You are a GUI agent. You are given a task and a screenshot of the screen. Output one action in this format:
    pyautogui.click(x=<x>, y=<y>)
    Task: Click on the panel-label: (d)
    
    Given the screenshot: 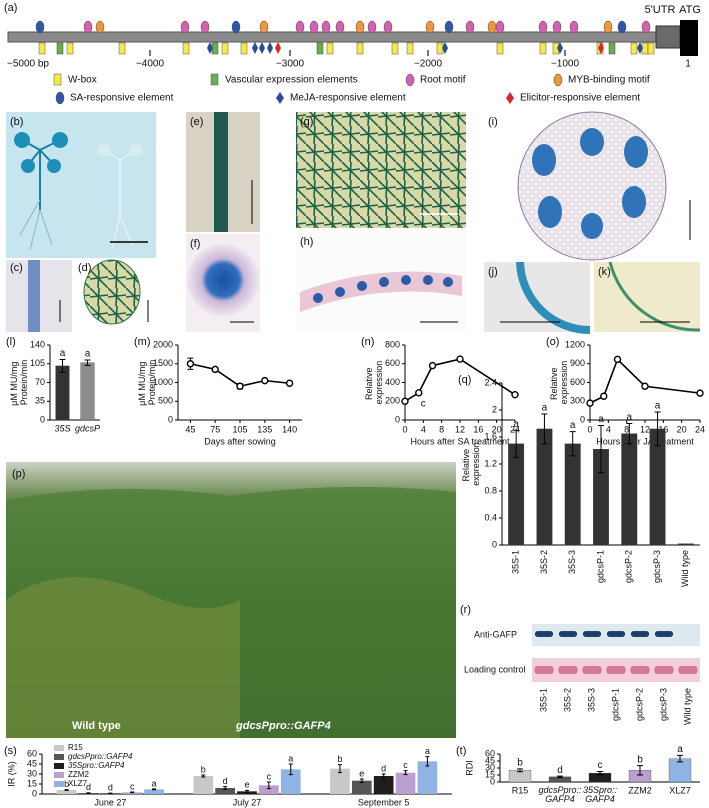 What is the action you would take?
    pyautogui.click(x=84, y=268)
    